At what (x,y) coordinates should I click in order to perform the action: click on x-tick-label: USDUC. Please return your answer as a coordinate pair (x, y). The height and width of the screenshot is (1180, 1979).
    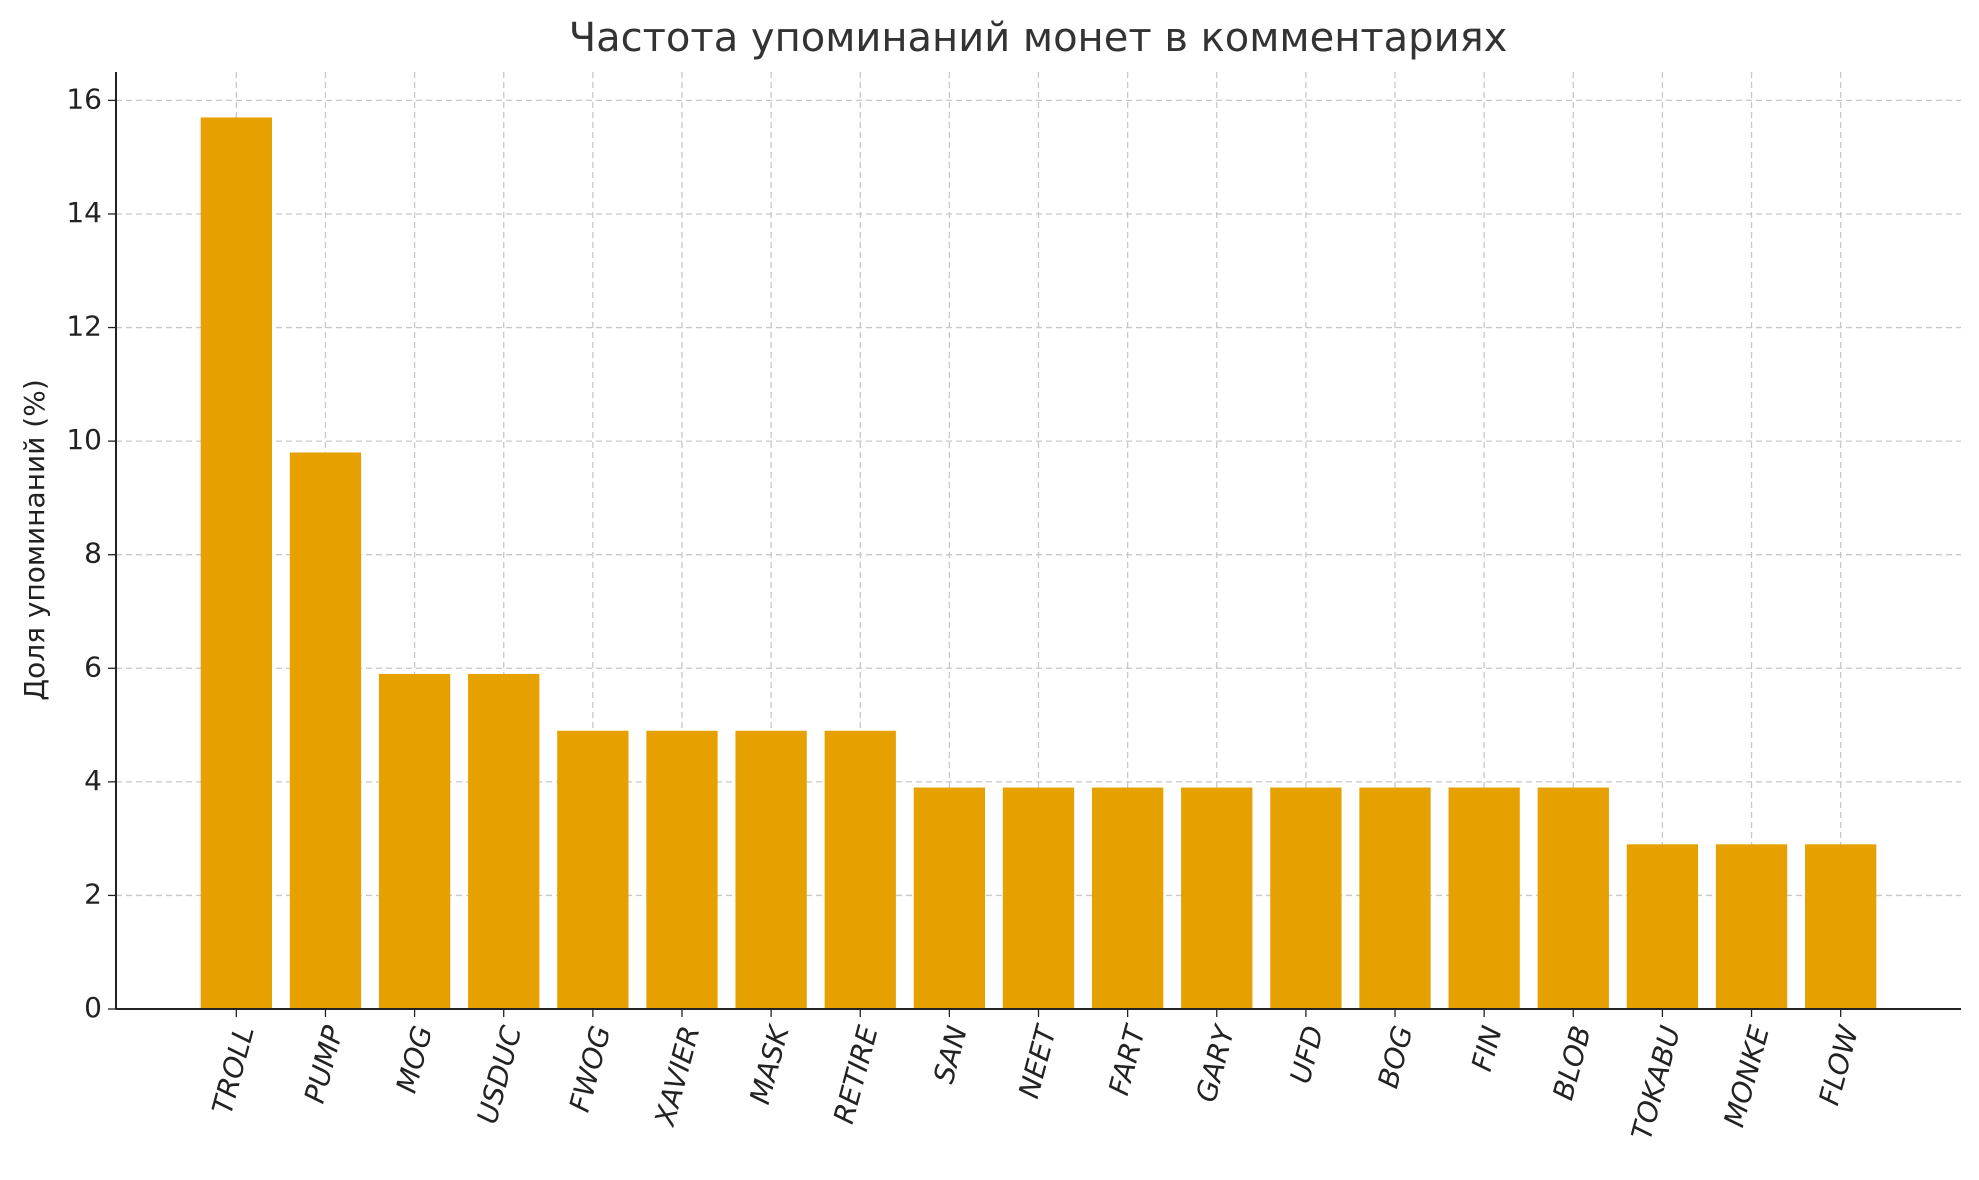
    Looking at the image, I should click on (499, 1074).